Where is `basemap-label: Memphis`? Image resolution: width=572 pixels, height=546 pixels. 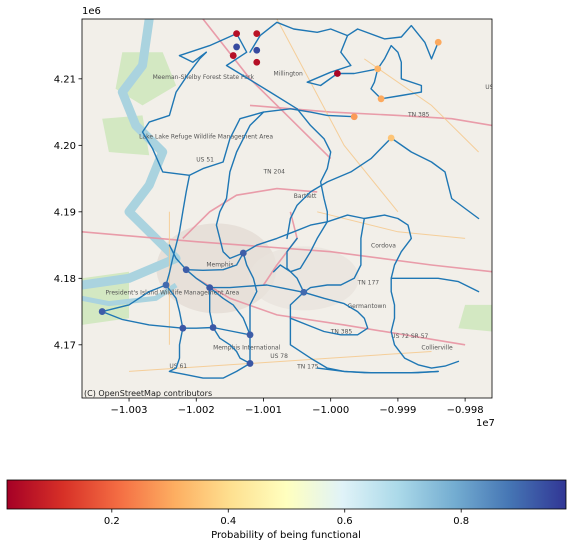
basemap-label: Memphis is located at coordinates (219, 264).